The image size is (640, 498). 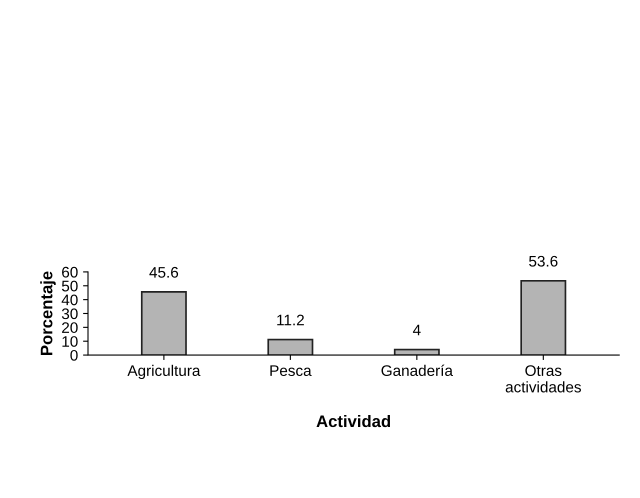 I want to click on y-tick-label: 10, so click(x=70, y=341).